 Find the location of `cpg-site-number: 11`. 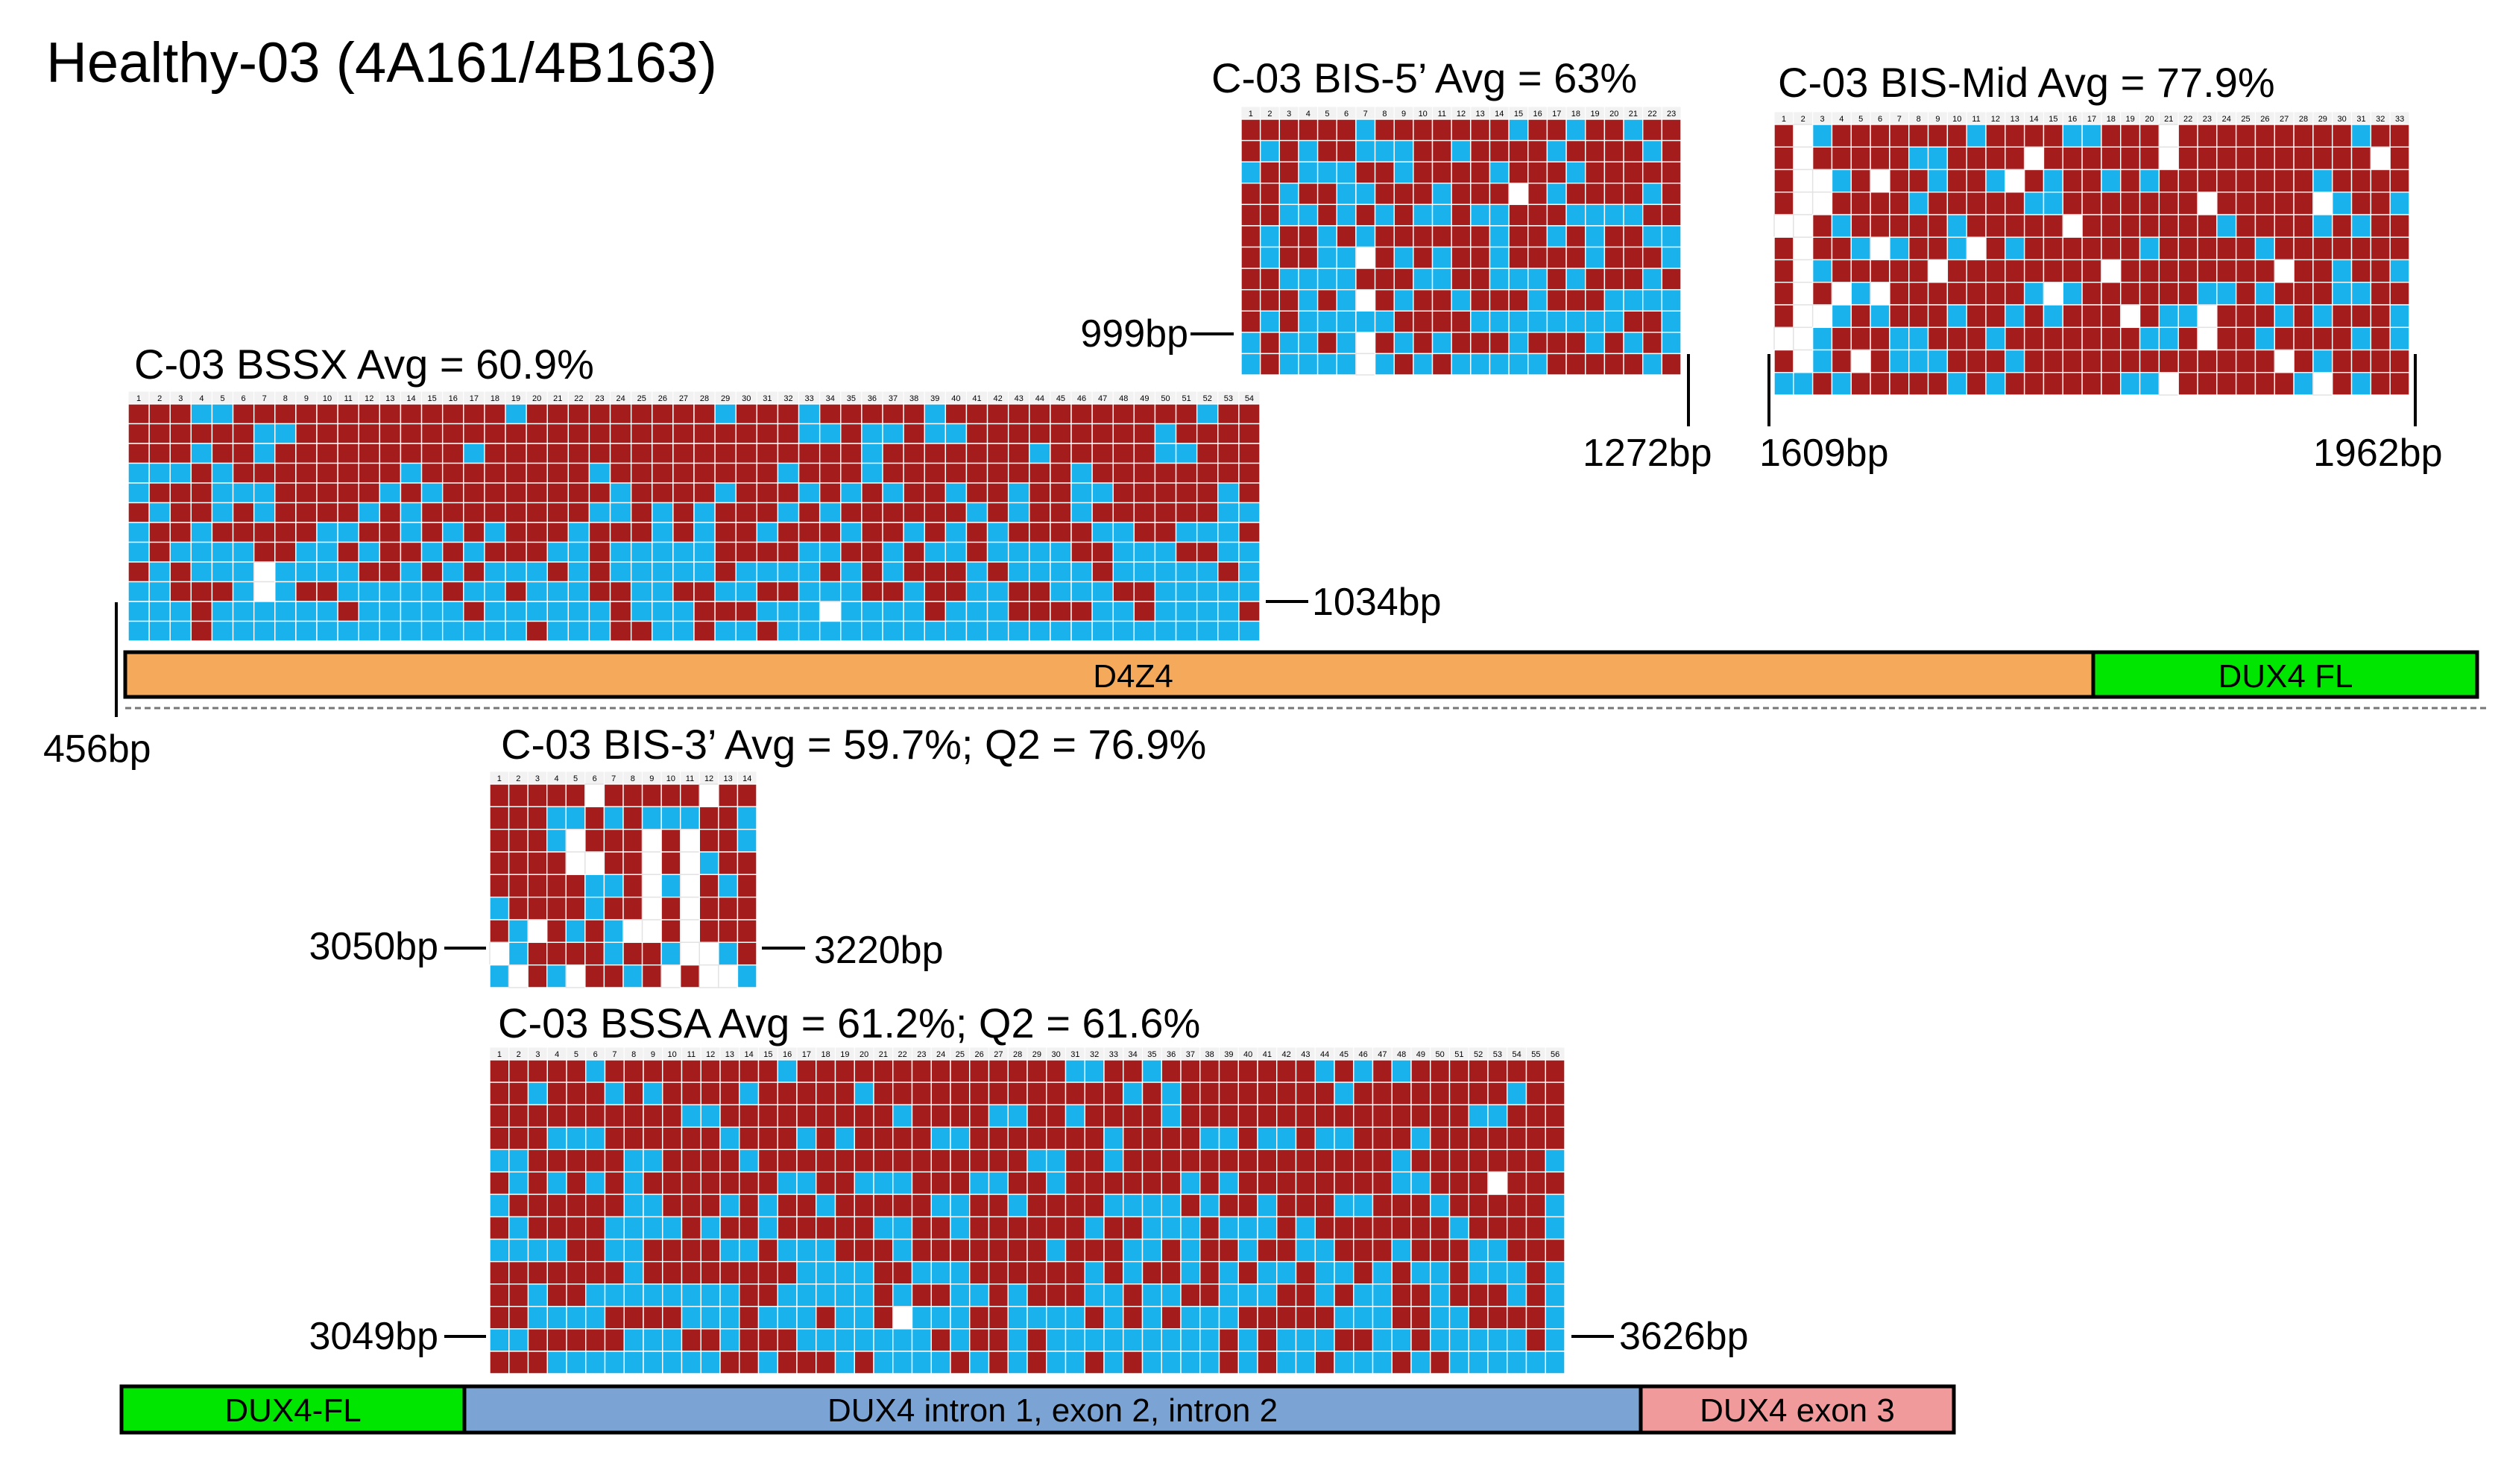

cpg-site-number: 11 is located at coordinates (1976, 119).